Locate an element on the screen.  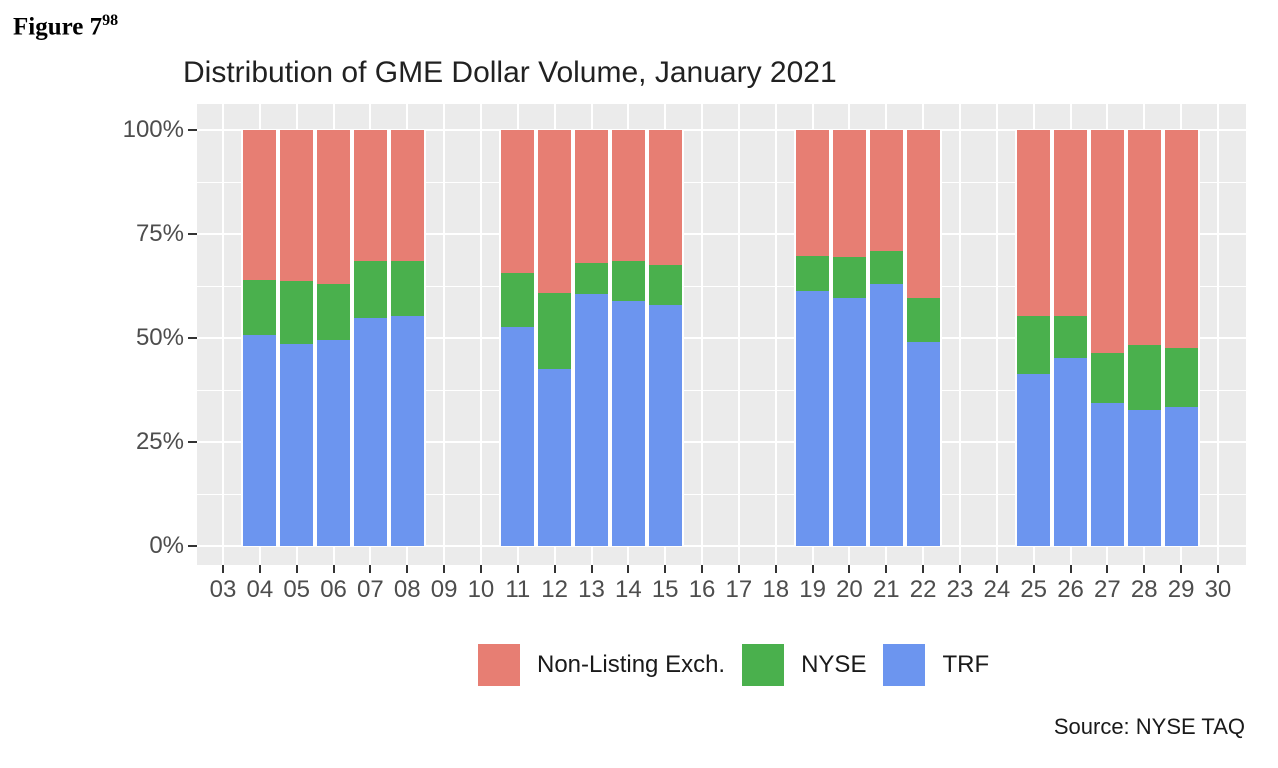
x-tick-label: 03 is located at coordinates (223, 589).